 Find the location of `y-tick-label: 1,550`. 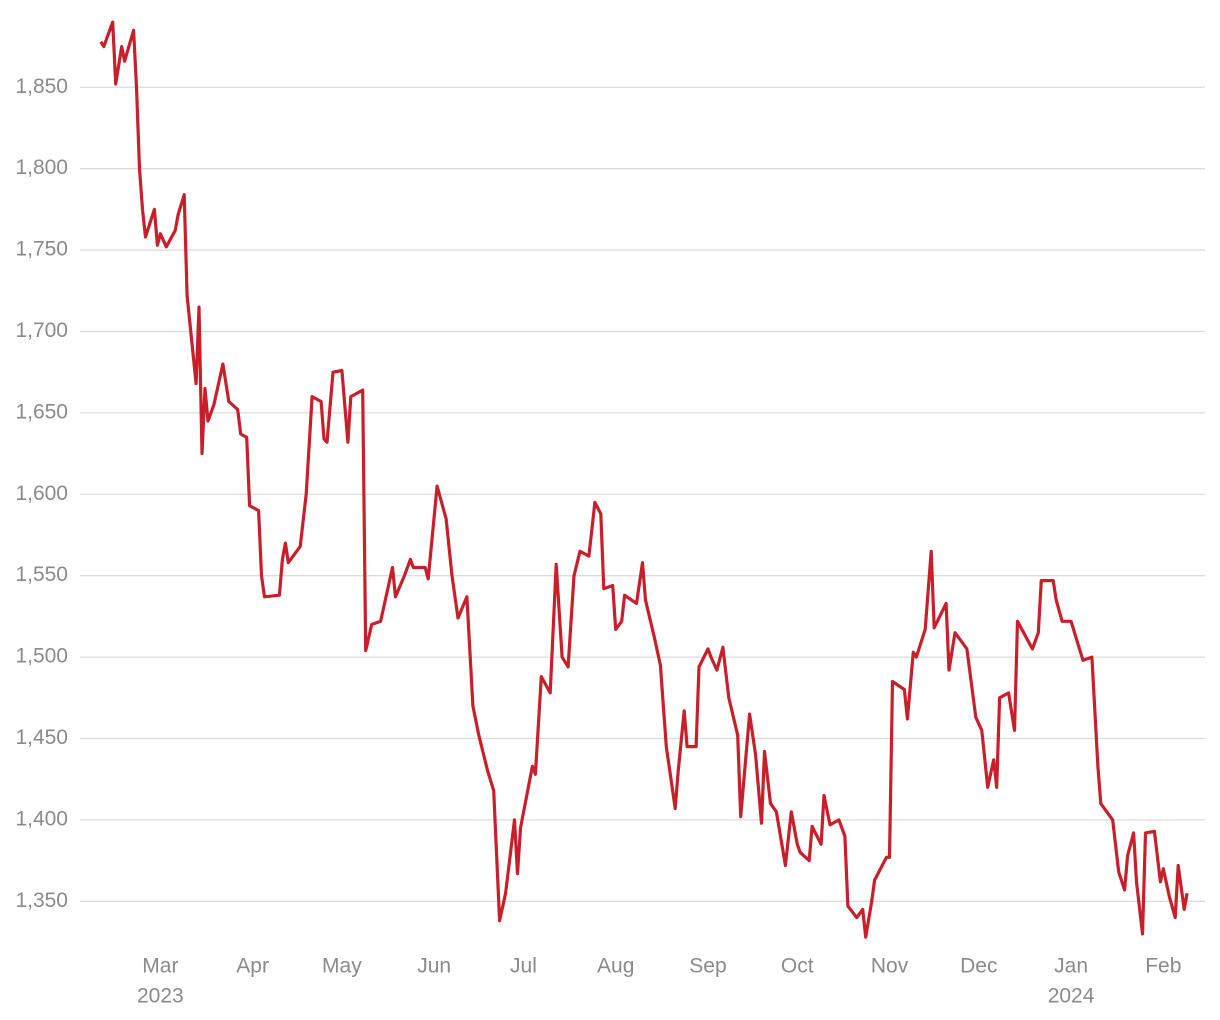

y-tick-label: 1,550 is located at coordinates (41, 574).